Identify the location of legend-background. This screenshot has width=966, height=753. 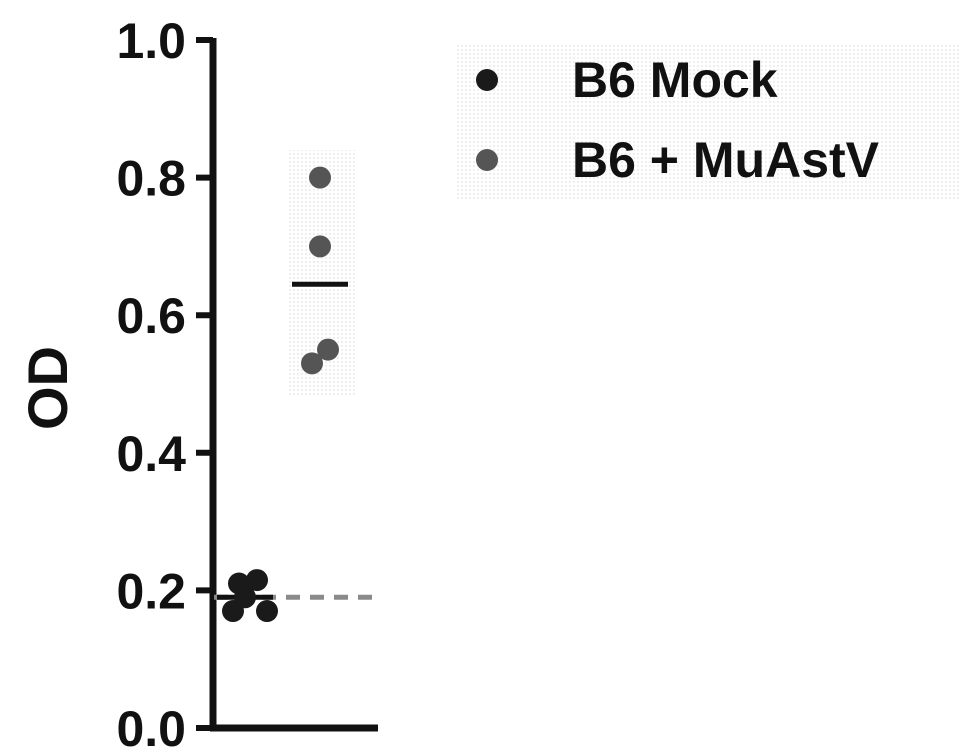
(707, 122).